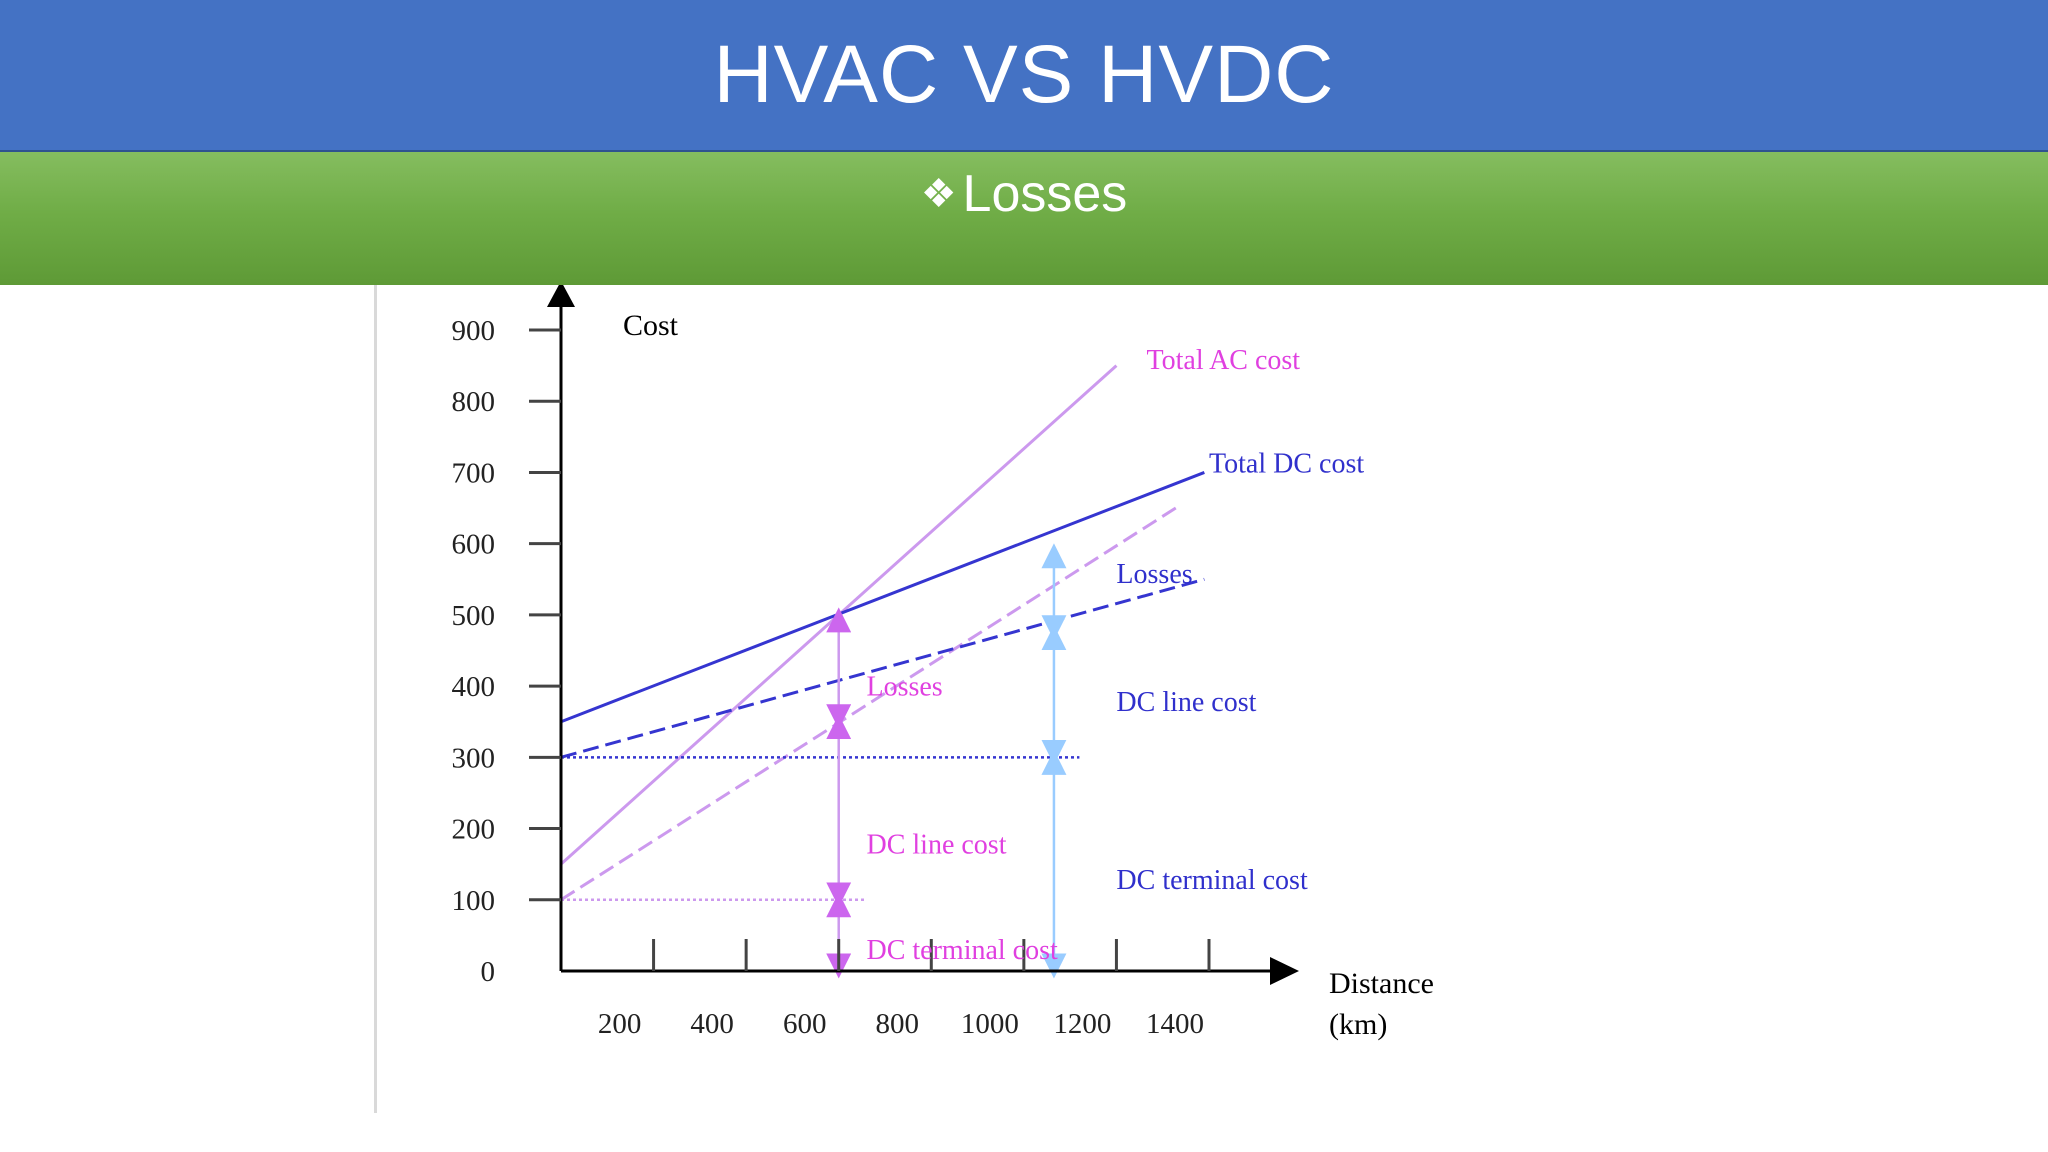 The height and width of the screenshot is (1152, 2048). Describe the element at coordinates (904, 686) in the screenshot. I see `chart-label-losses-3: Losses` at that location.